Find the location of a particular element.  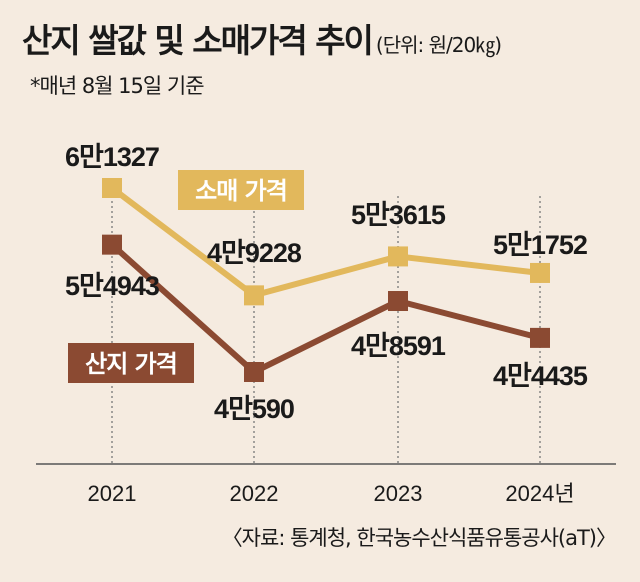

chart-header: 산지 쌀값 및 소매가격 추이 (단위: 원/20㎏) is located at coordinates (262, 38).